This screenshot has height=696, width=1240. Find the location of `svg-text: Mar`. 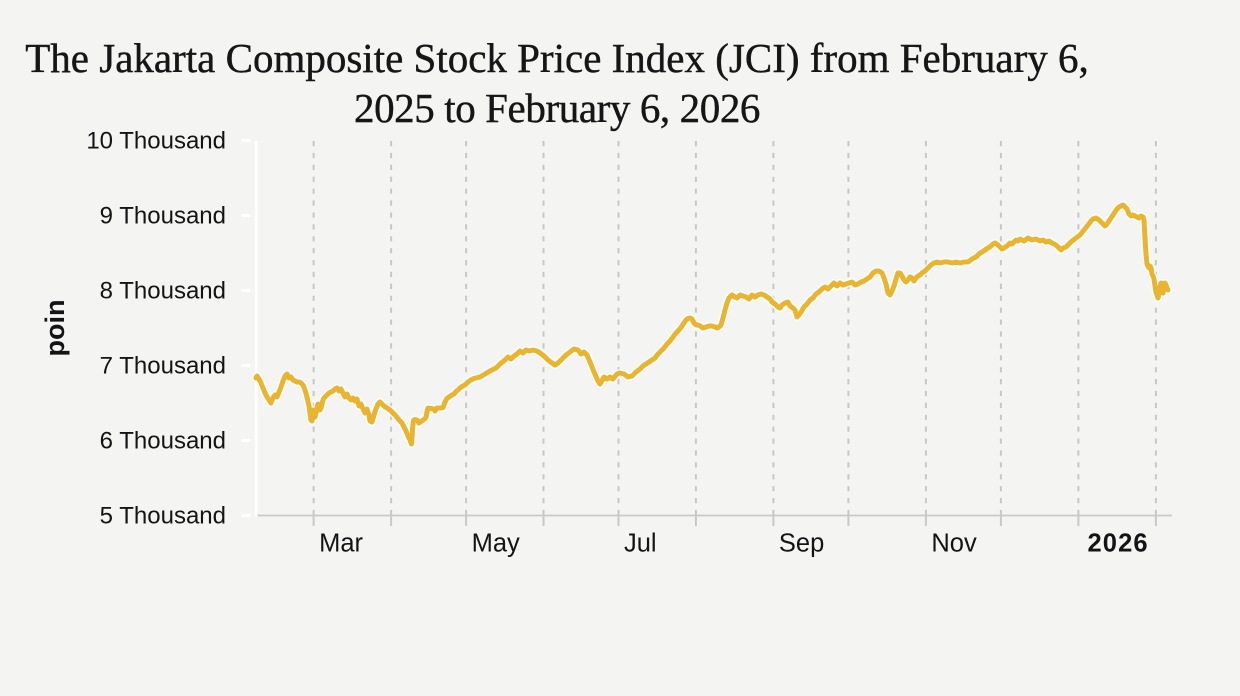

svg-text: Mar is located at coordinates (341, 544).